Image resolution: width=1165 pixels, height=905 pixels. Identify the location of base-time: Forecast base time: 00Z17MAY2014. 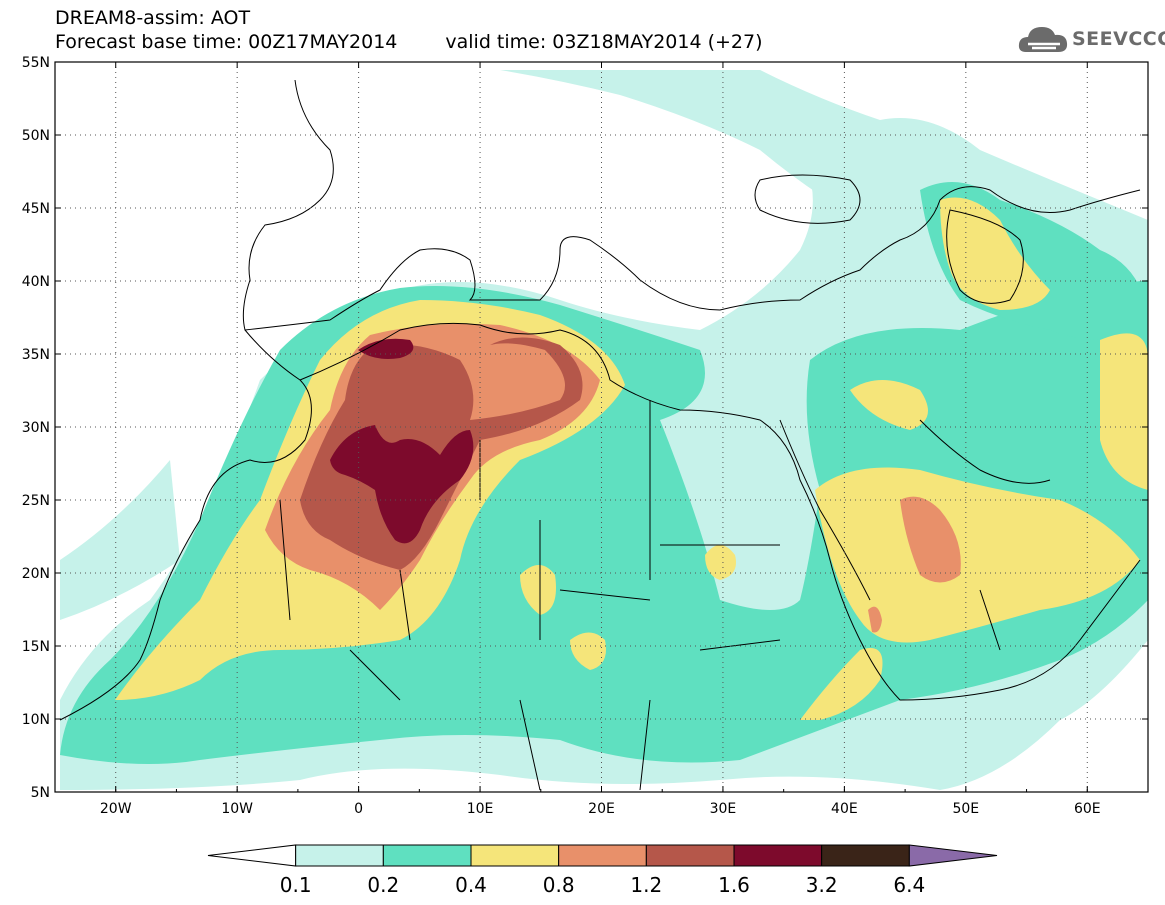
(226, 42).